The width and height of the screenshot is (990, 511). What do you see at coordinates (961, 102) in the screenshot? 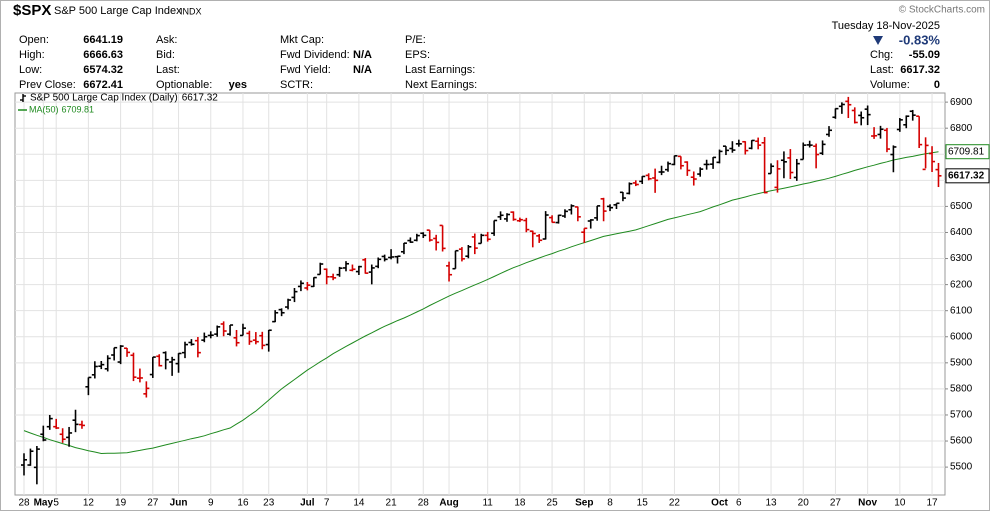
I see `y-tick-label: 6900` at bounding box center [961, 102].